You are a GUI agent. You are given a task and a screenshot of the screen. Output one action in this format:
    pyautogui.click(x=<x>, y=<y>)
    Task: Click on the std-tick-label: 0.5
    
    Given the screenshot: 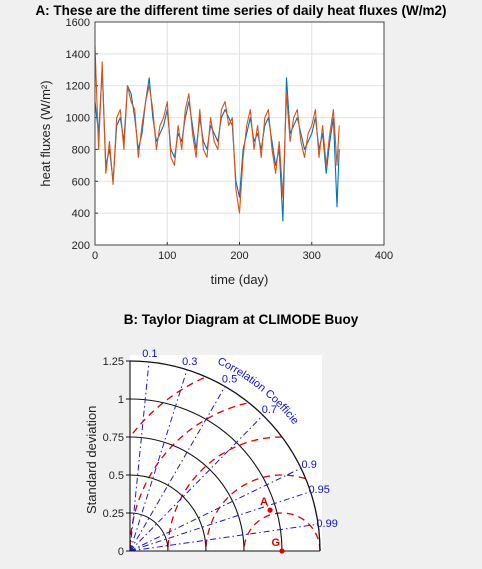 What is the action you would take?
    pyautogui.click(x=116, y=476)
    